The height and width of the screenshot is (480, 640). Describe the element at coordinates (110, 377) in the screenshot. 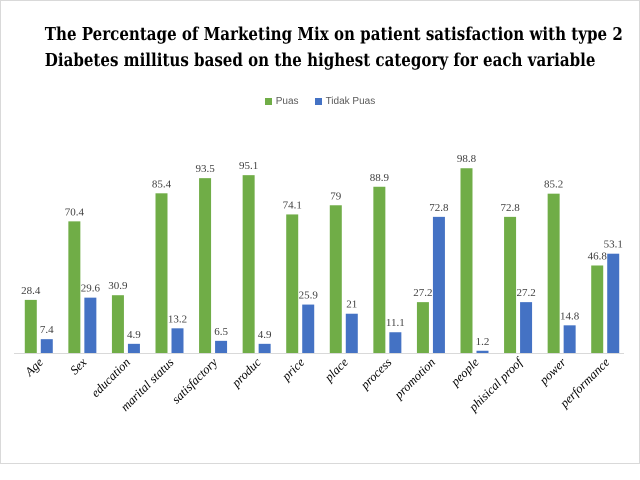

I see `category-label-education: education` at that location.